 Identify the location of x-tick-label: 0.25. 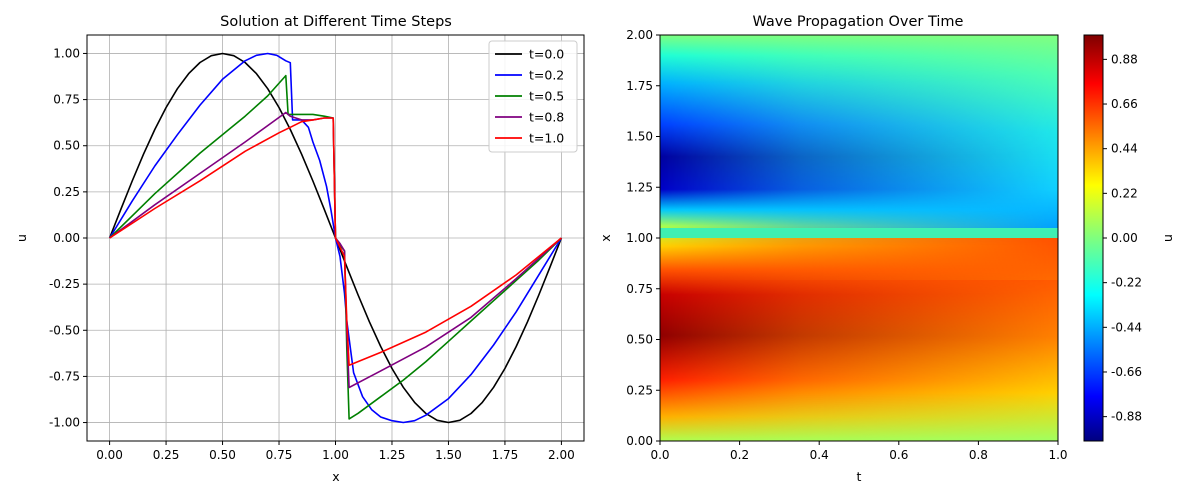
(166, 455).